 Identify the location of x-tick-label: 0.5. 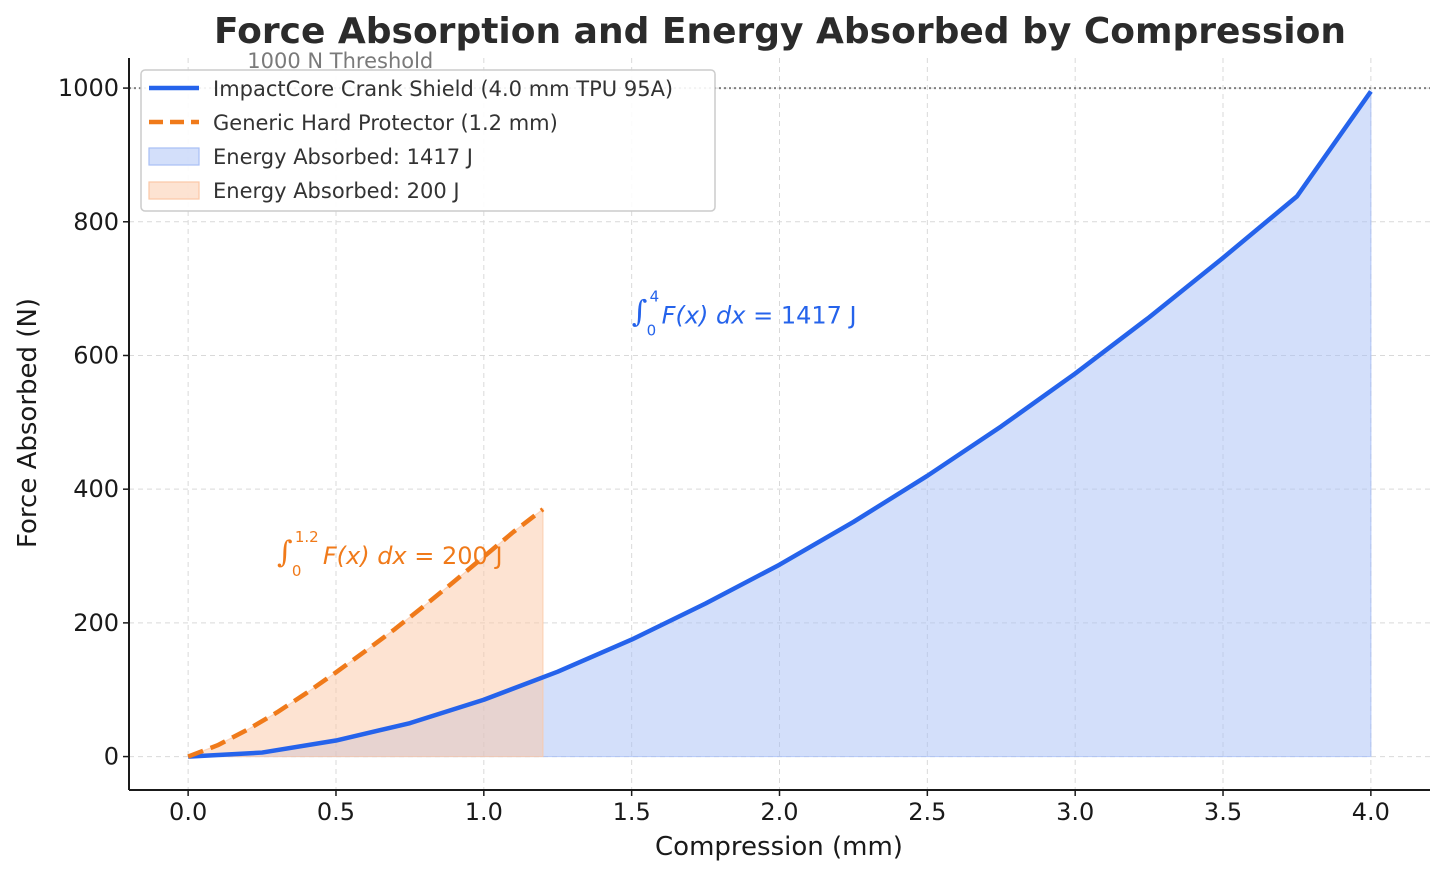
(336, 812).